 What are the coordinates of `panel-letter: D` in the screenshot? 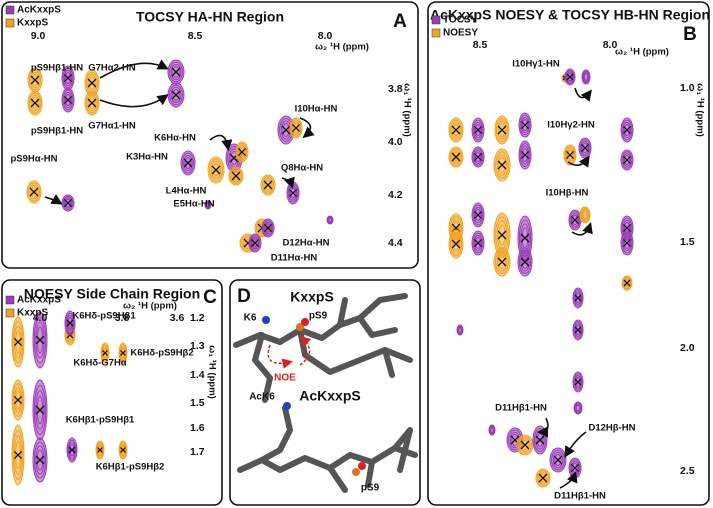 It's located at (244, 296).